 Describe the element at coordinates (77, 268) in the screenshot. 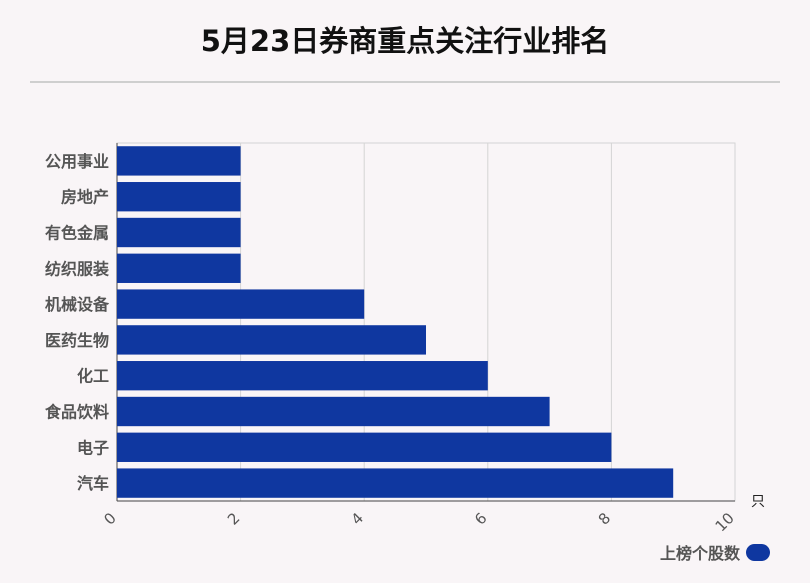

I see `category-label: 纺织服装` at that location.